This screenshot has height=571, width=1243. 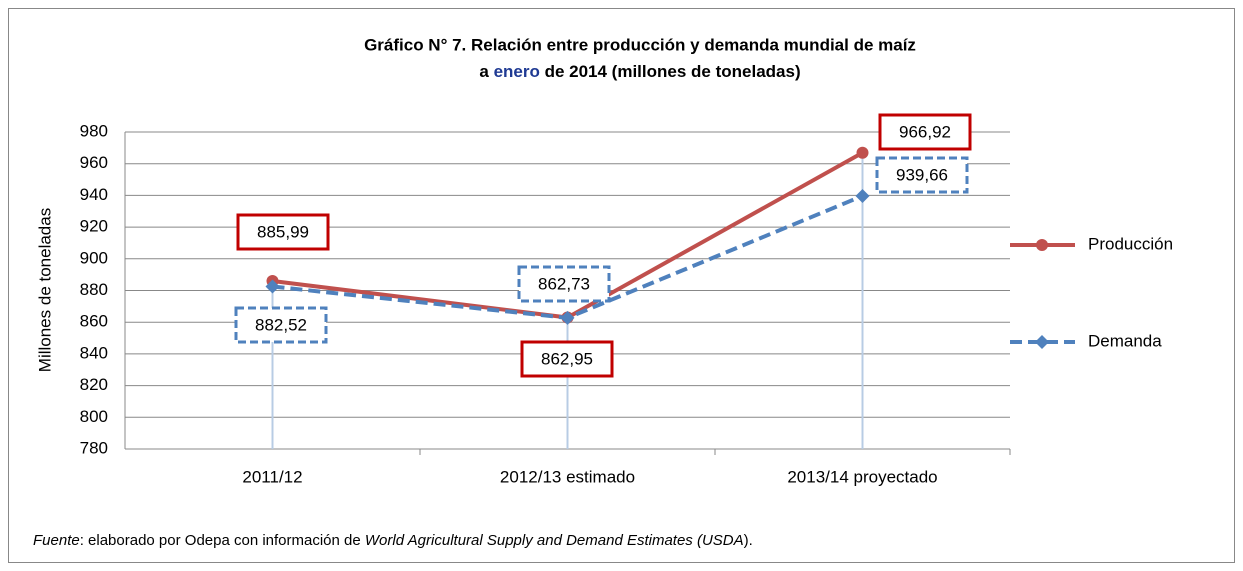 I want to click on y-tick-label: 800, so click(x=94, y=416).